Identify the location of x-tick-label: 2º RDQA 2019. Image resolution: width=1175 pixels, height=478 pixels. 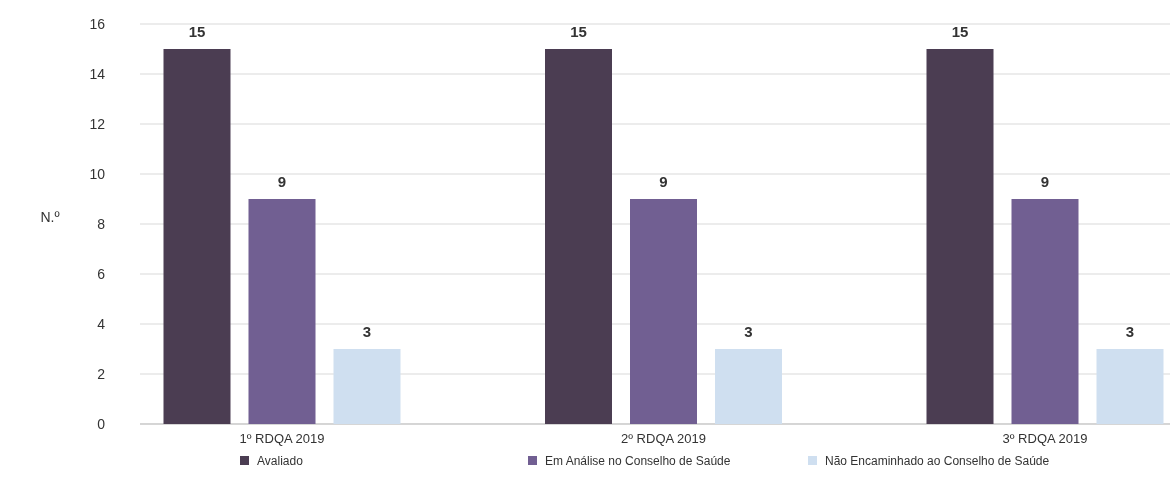
(663, 438).